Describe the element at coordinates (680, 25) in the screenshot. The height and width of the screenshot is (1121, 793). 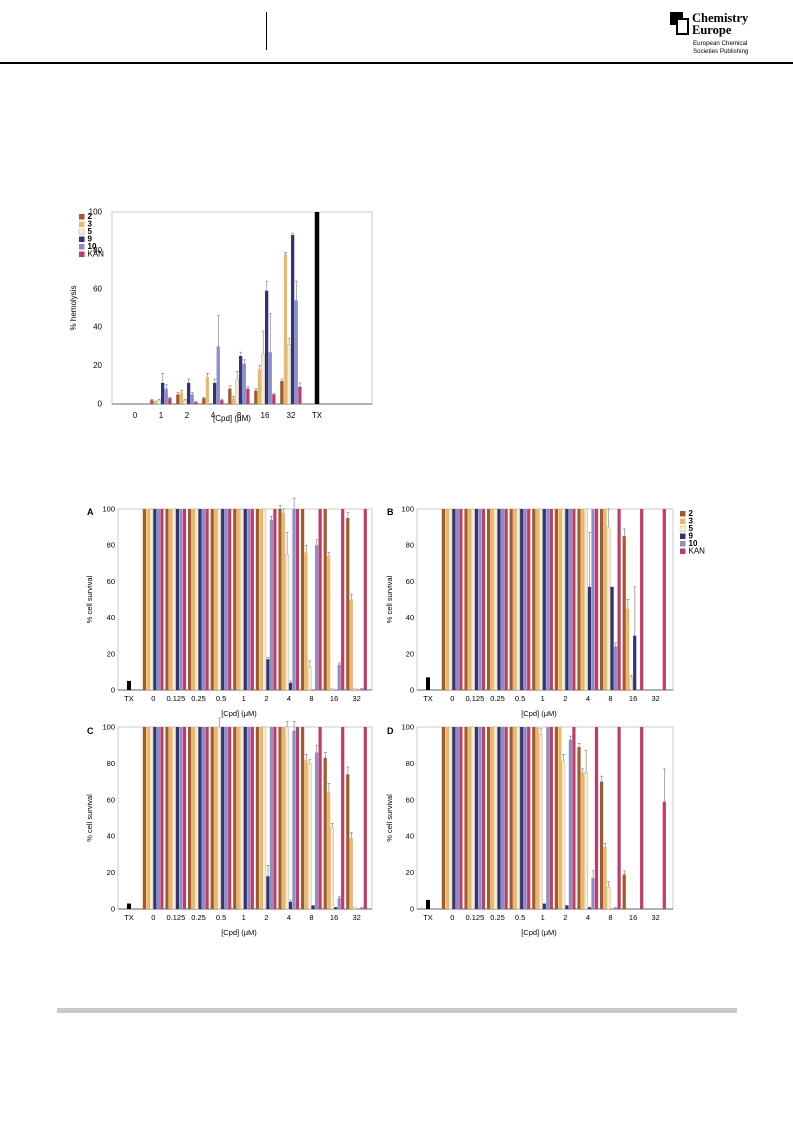
I see `chemistry-europe-logo-icon` at that location.